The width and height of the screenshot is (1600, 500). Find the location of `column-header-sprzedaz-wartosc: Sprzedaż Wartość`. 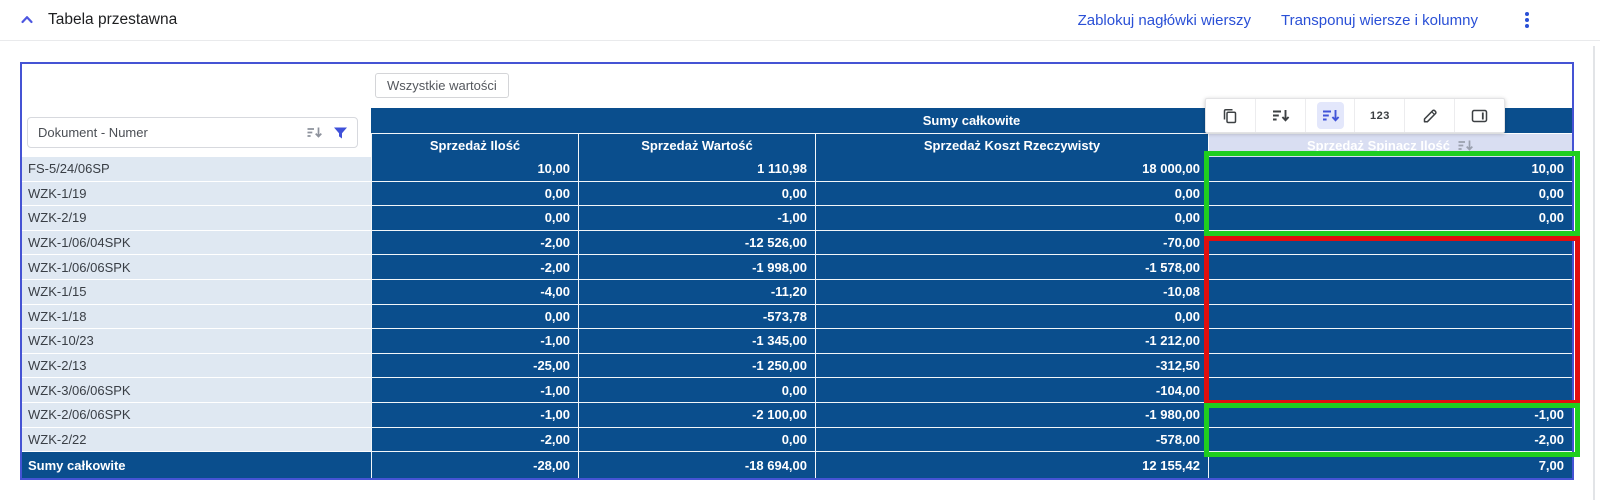

column-header-sprzedaz-wartosc: Sprzedaż Wartość is located at coordinates (696, 145).